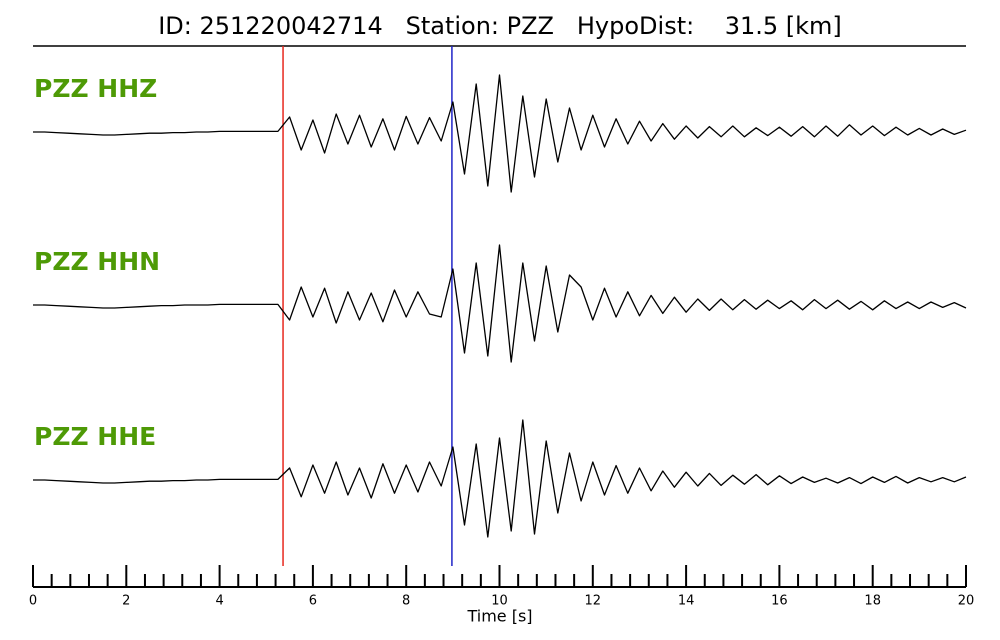 The height and width of the screenshot is (640, 1000). What do you see at coordinates (686, 601) in the screenshot?
I see `x-tick-label: 14` at bounding box center [686, 601].